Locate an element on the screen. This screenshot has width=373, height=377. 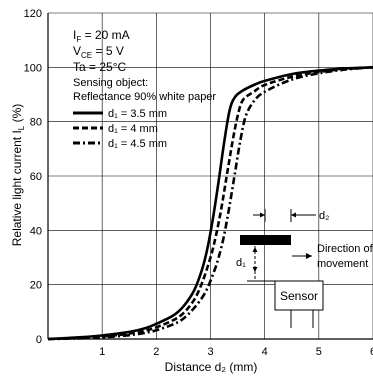
x-tick-label: 5 is located at coordinates (319, 352).